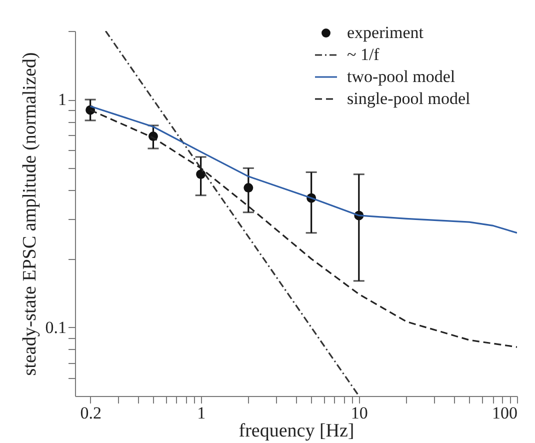 Image resolution: width=535 pixels, height=443 pixels. What do you see at coordinates (363, 54) in the screenshot?
I see `legend-label: ~ 1/f` at bounding box center [363, 54].